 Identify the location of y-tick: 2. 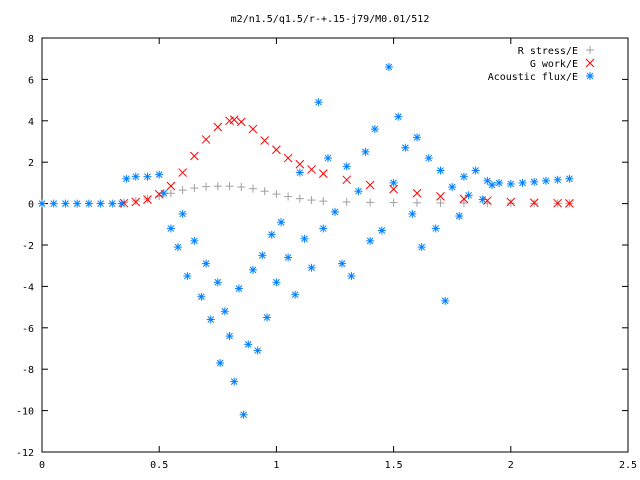
(328, 163).